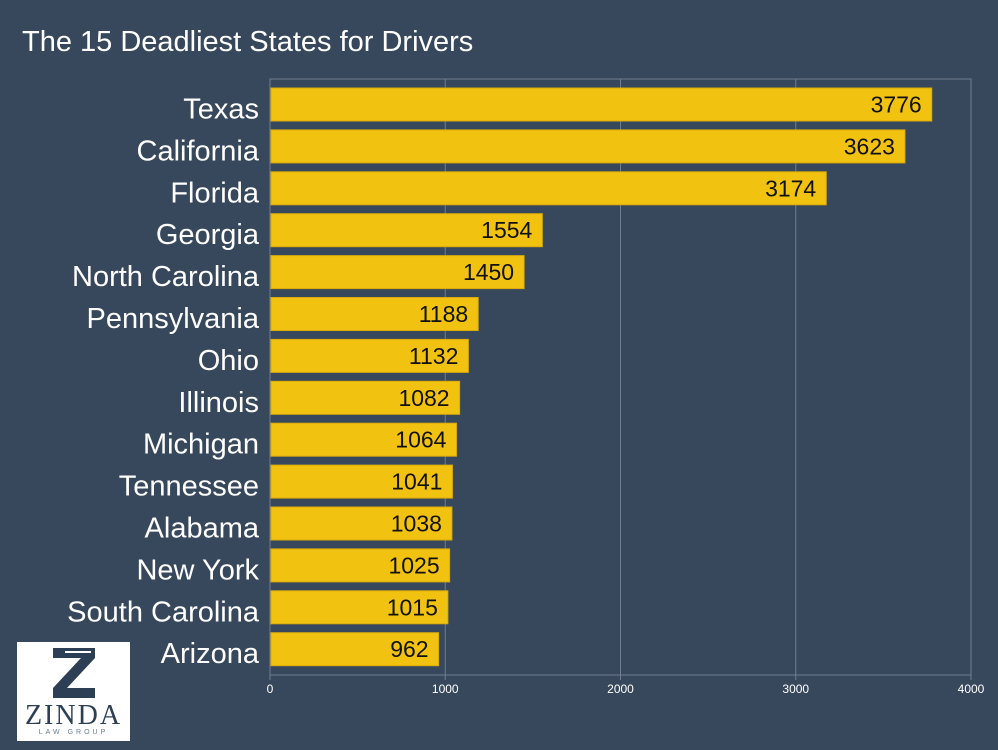 The height and width of the screenshot is (750, 998). I want to click on bar-value-label: 1554, so click(506, 230).